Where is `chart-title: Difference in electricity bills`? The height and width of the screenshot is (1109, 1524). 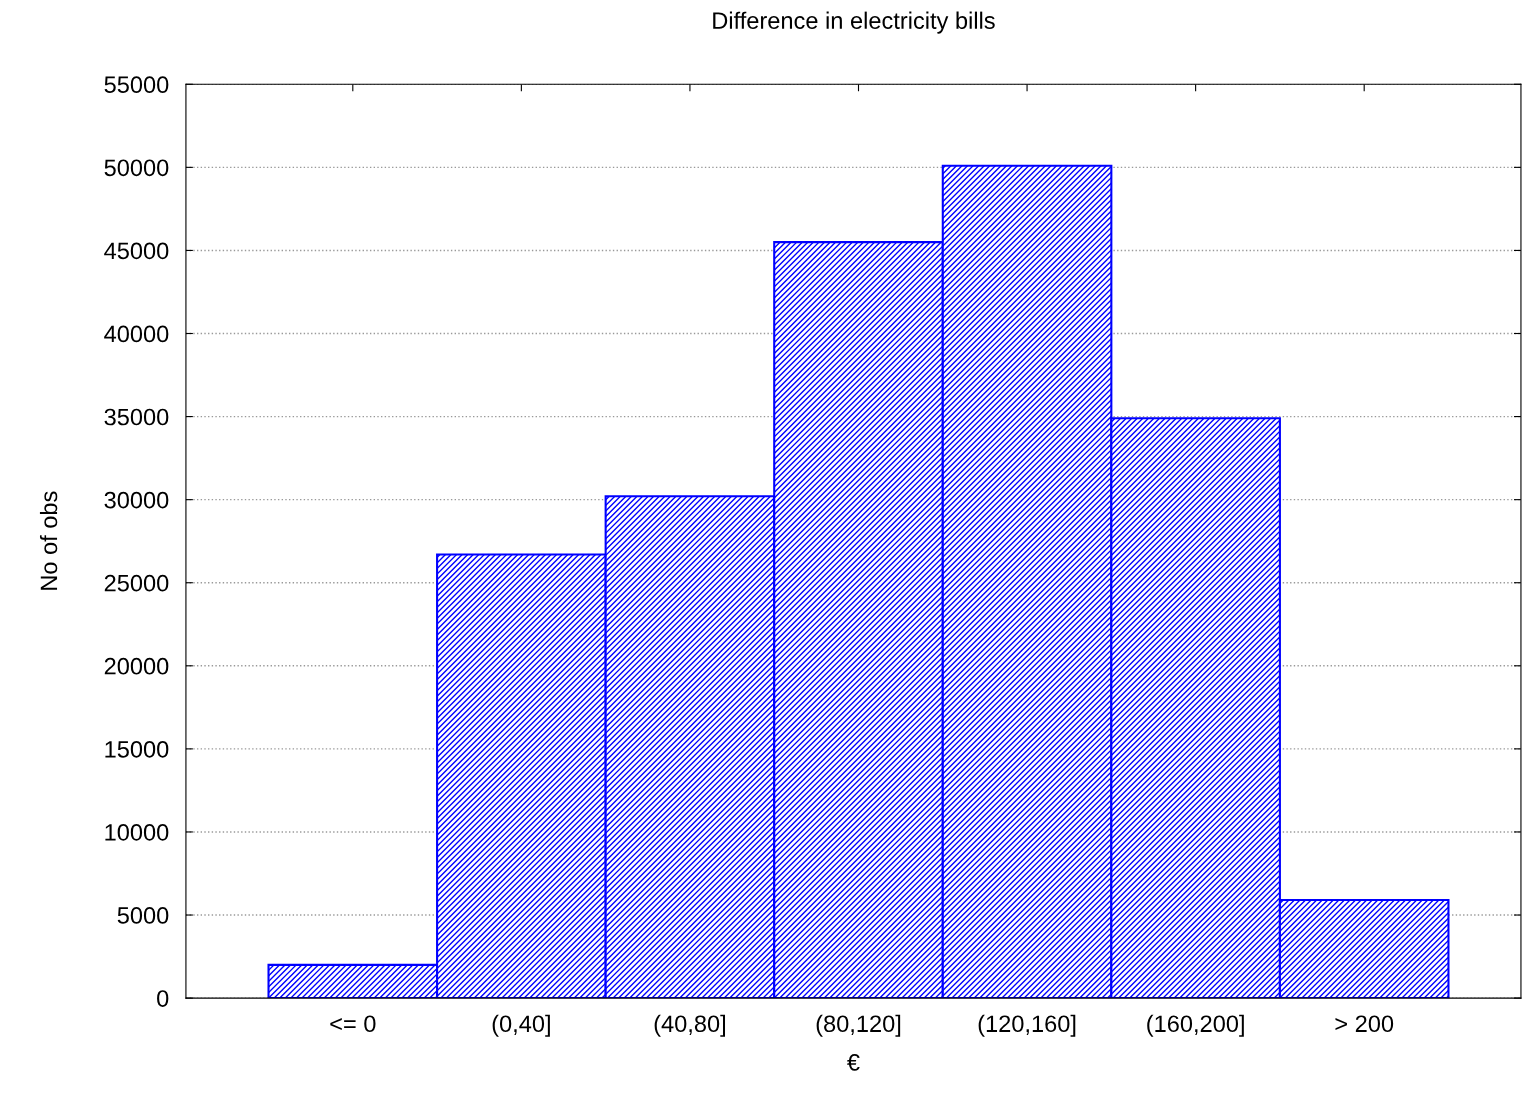 chart-title: Difference in electricity bills is located at coordinates (854, 22).